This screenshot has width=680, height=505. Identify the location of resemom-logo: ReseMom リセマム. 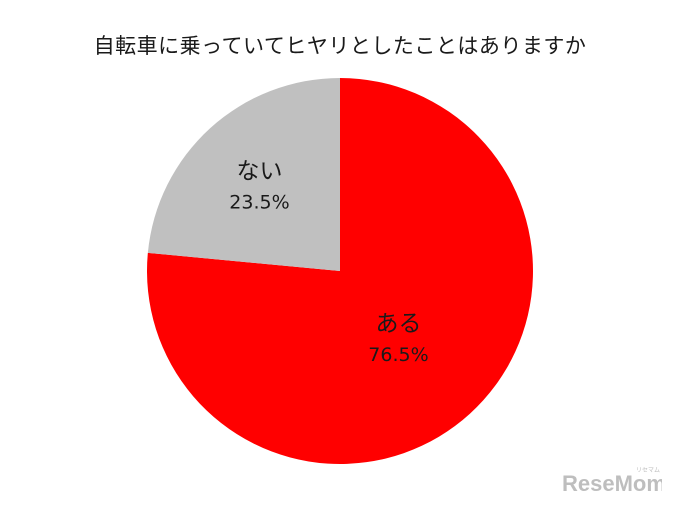
(612, 480).